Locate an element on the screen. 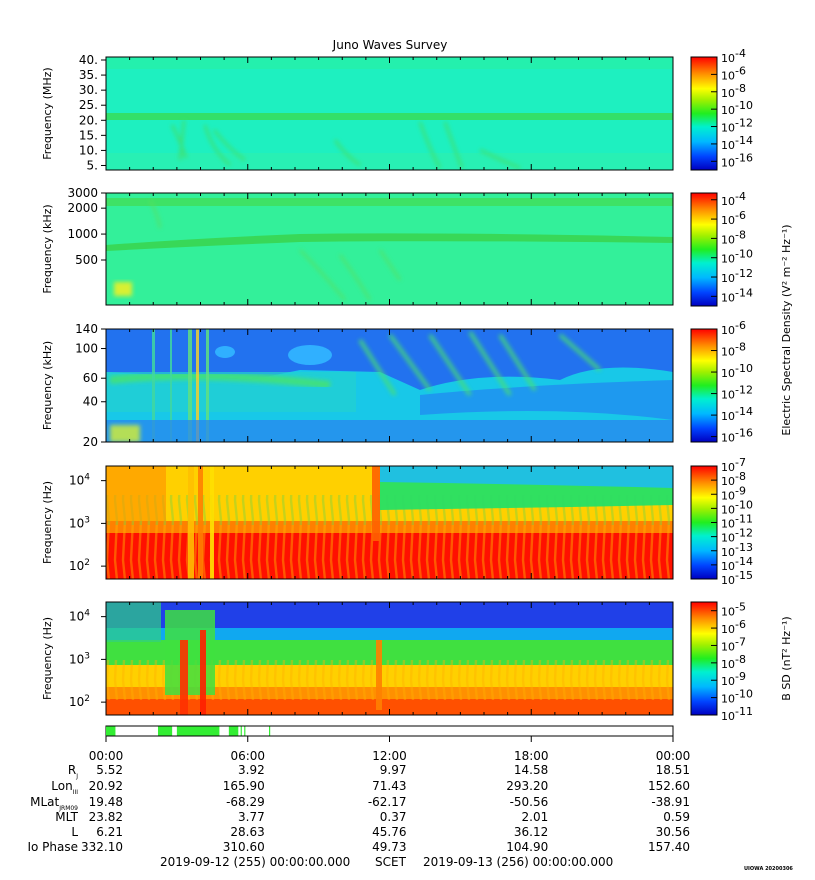 This screenshot has height=880, width=815. panel-1-ytick-label: 3000 is located at coordinates (82, 193).